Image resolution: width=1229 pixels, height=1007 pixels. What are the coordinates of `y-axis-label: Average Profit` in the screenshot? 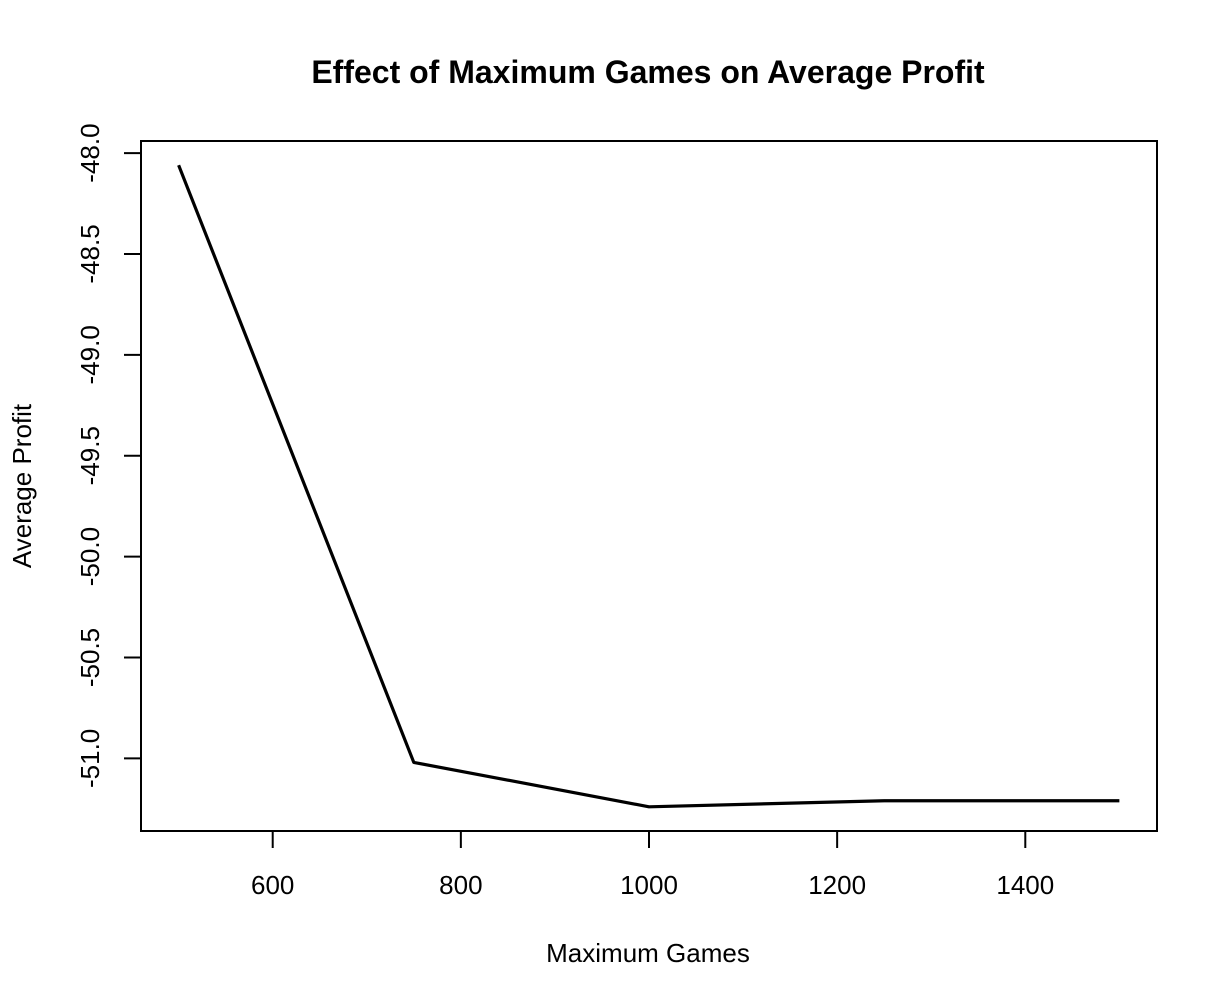 It's located at (22, 485).